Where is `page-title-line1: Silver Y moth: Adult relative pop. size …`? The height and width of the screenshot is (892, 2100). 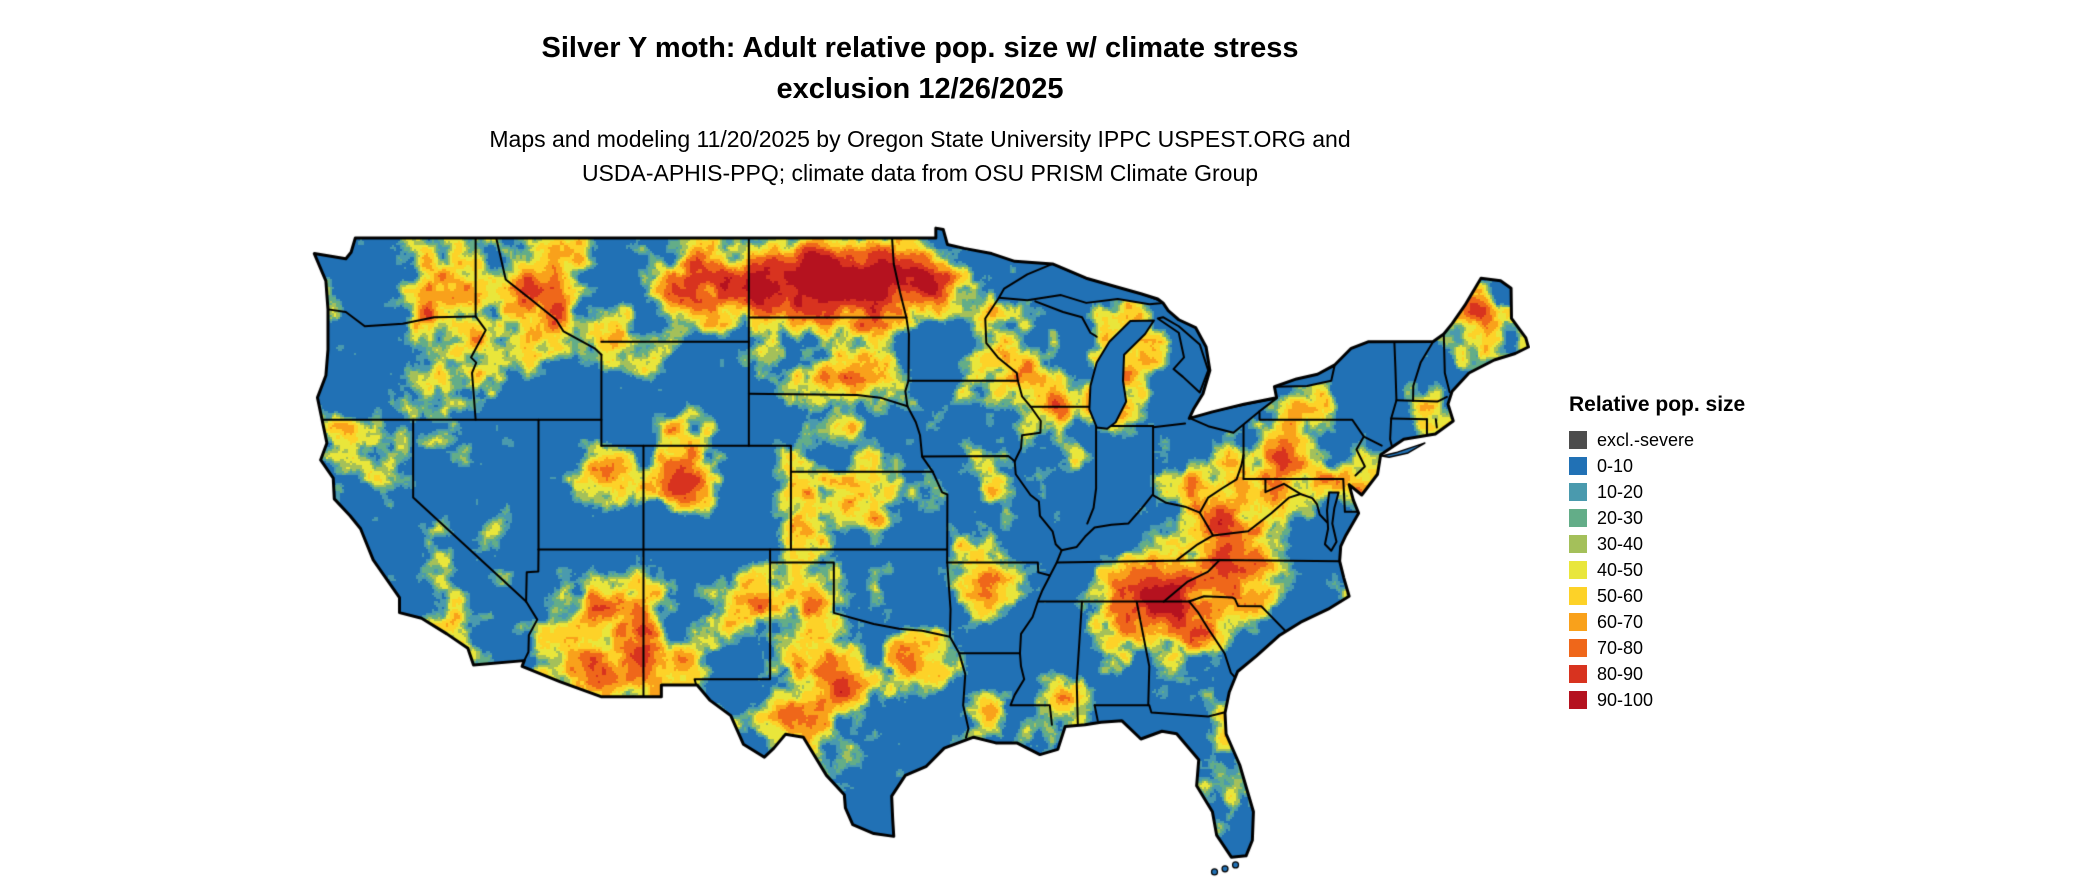 page-title-line1: Silver Y moth: Adult relative pop. size … is located at coordinates (920, 48).